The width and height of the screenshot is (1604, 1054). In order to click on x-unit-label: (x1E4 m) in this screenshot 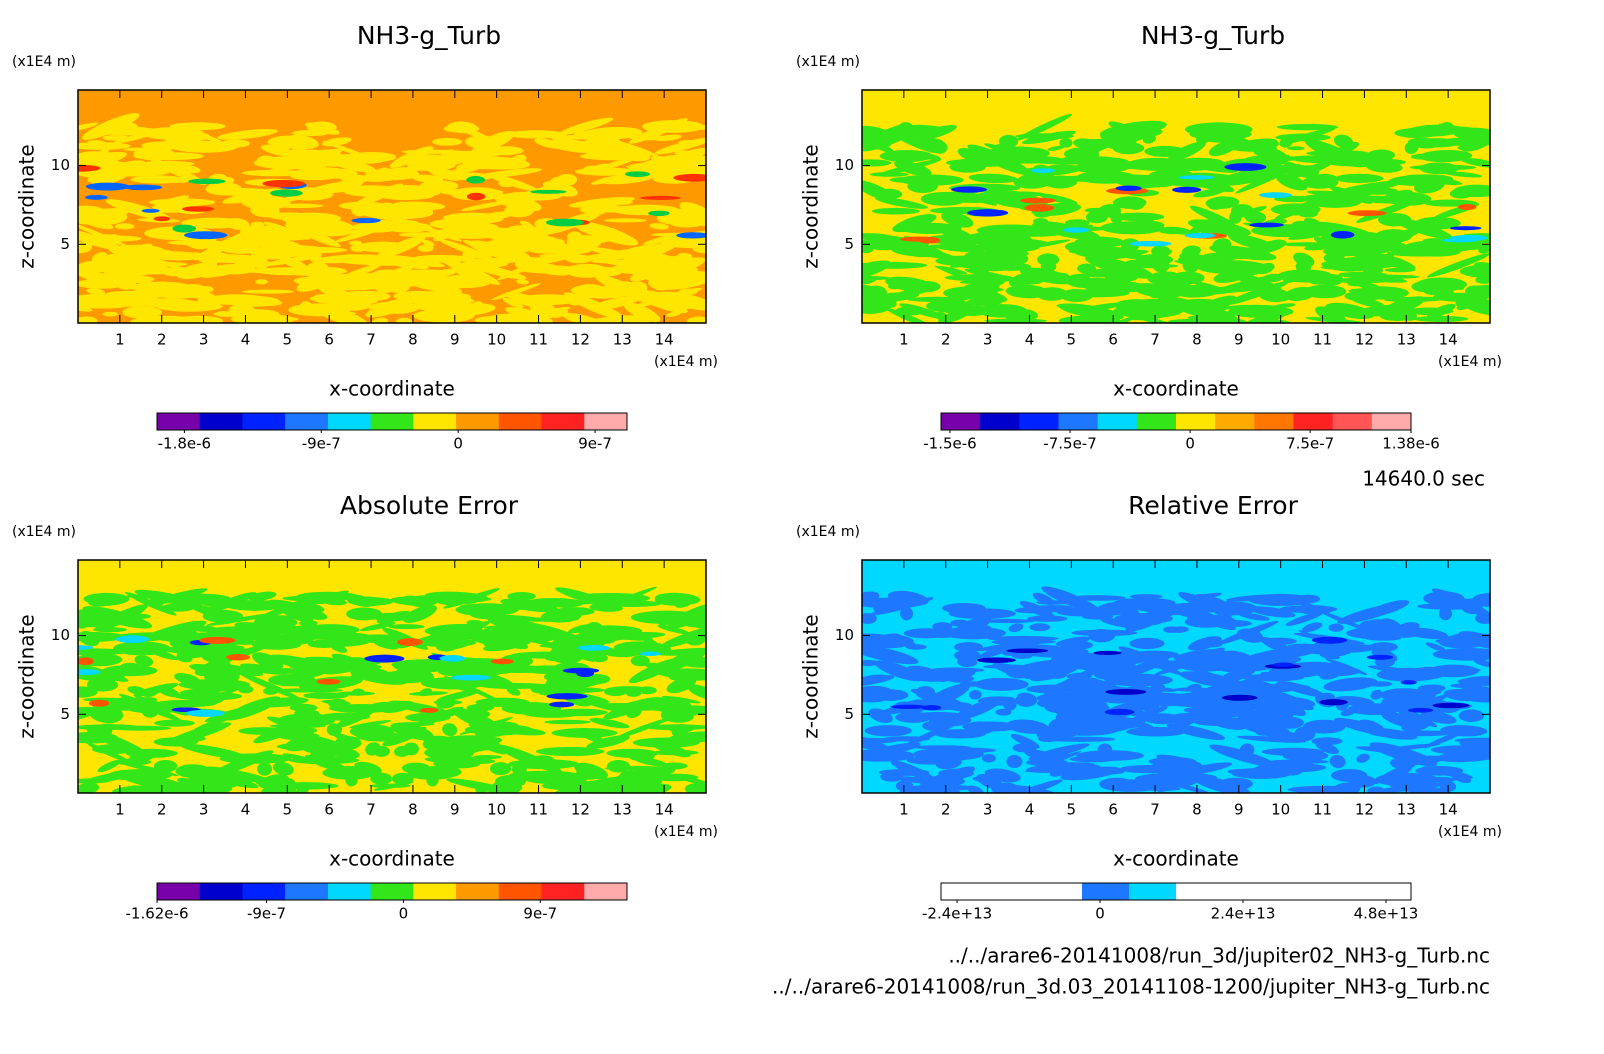, I will do `click(1470, 832)`.